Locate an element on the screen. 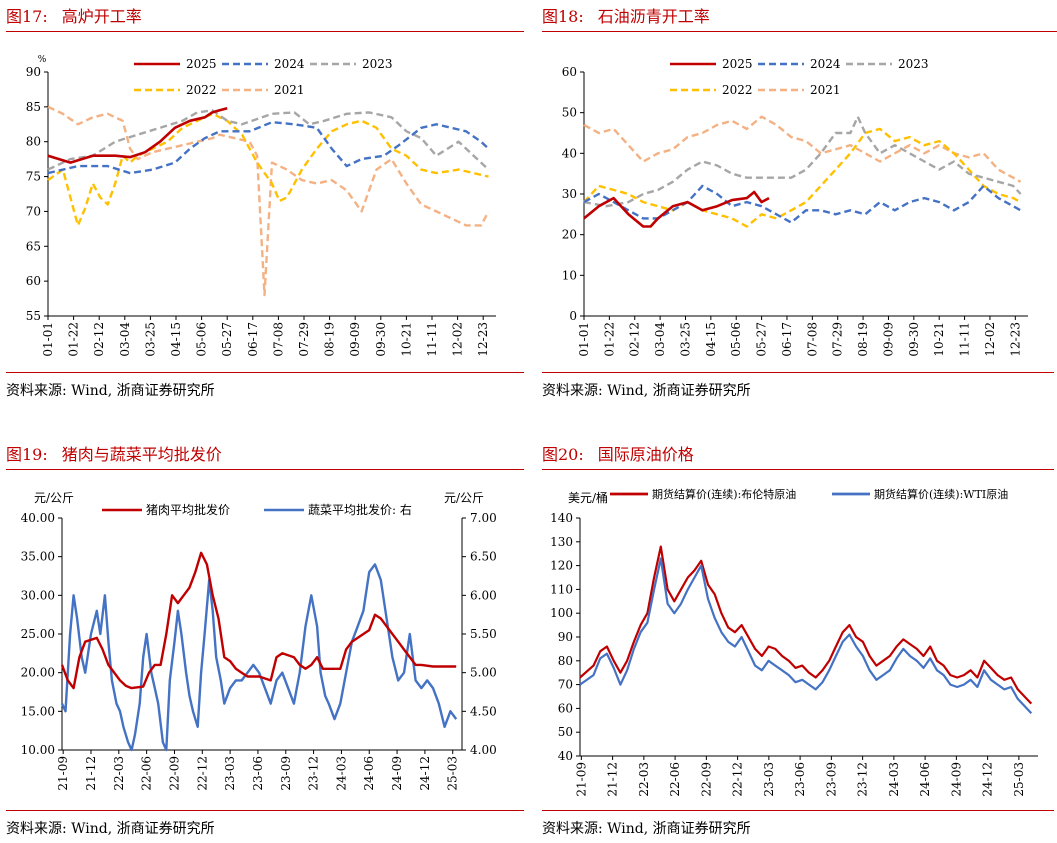 The height and width of the screenshot is (843, 1057). x-tick-label: 22-06 is located at coordinates (675, 779).